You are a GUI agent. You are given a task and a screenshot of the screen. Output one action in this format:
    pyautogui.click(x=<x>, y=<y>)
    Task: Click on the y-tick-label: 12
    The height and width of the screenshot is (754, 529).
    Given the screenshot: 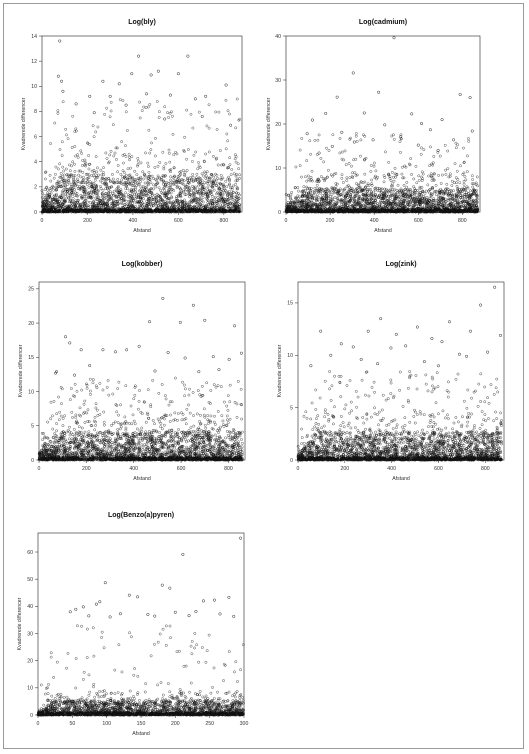 What is the action you would take?
    pyautogui.click(x=34, y=62)
    